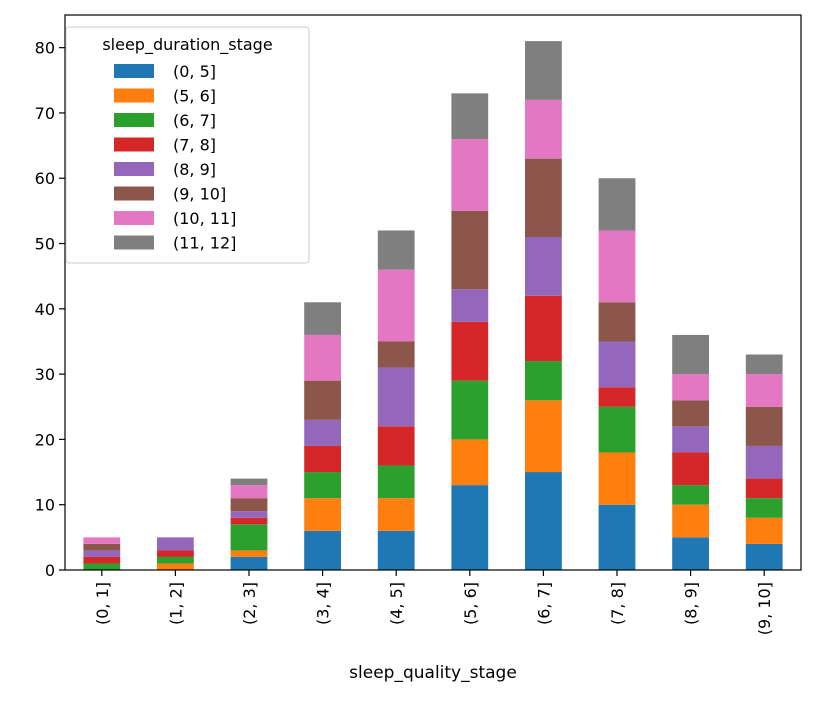 The width and height of the screenshot is (815, 702). What do you see at coordinates (45, 505) in the screenshot?
I see `y-tick-label: 10` at bounding box center [45, 505].